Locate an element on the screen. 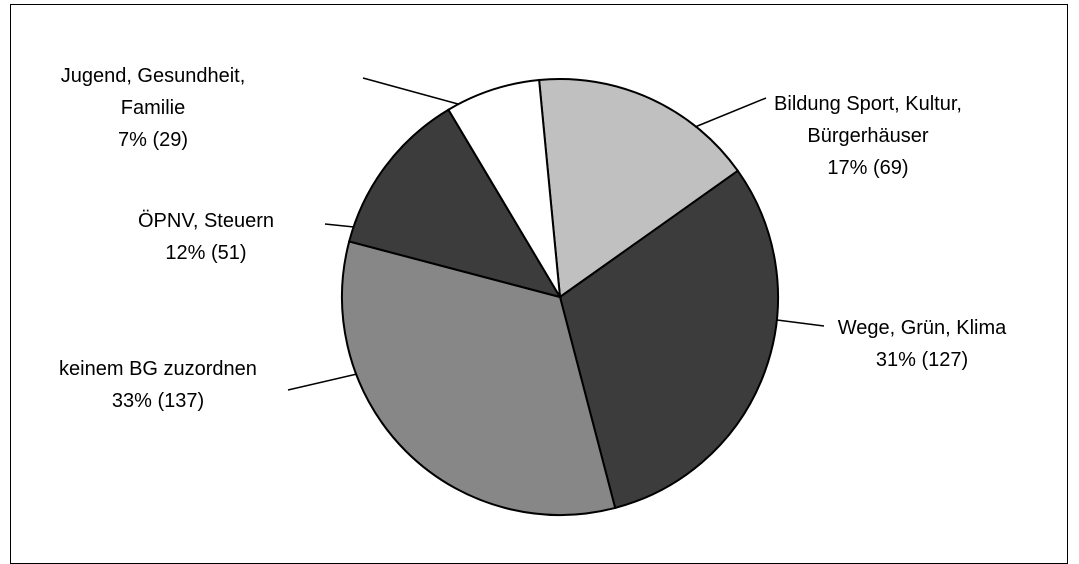 This screenshot has width=1079, height=564. slice-label-line: Bildung Sport, Kultur, is located at coordinates (868, 104).